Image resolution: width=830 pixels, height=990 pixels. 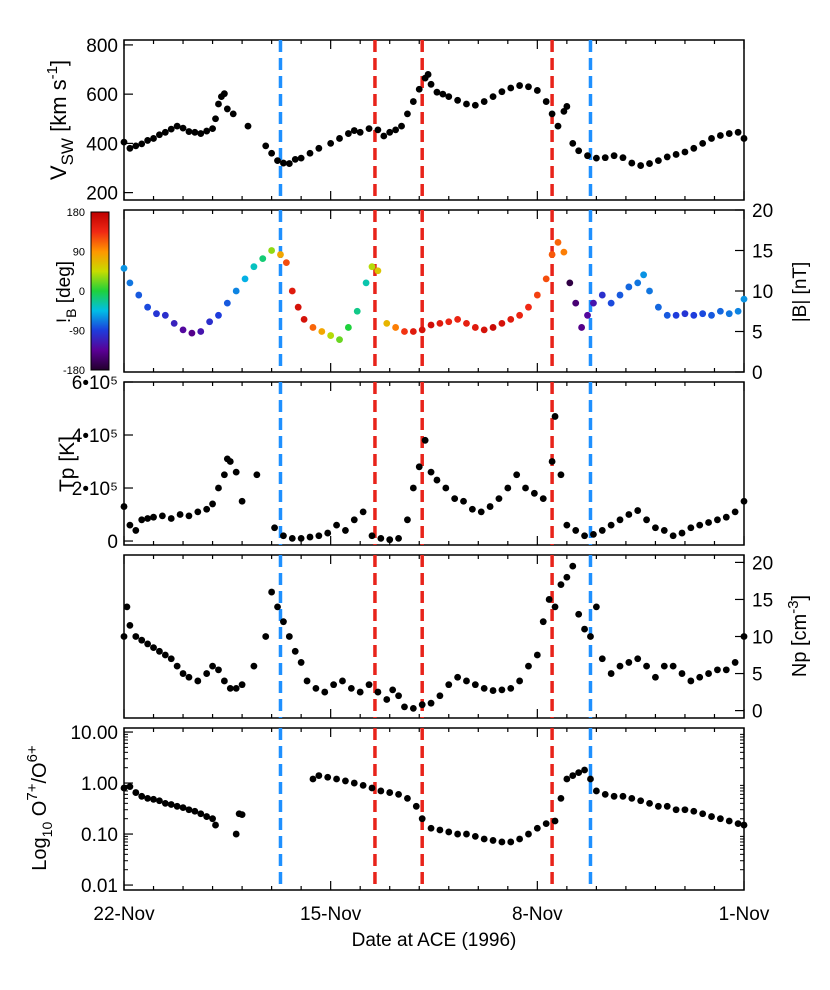 I want to click on np-axis-label-part: -3, so click(x=793, y=606).